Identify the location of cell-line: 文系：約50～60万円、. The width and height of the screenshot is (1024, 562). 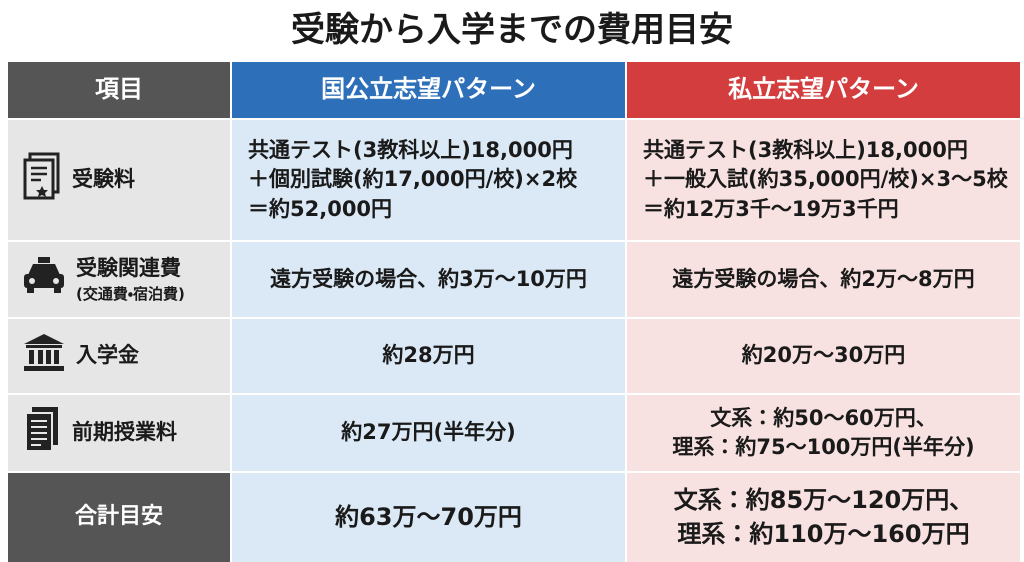
(823, 417).